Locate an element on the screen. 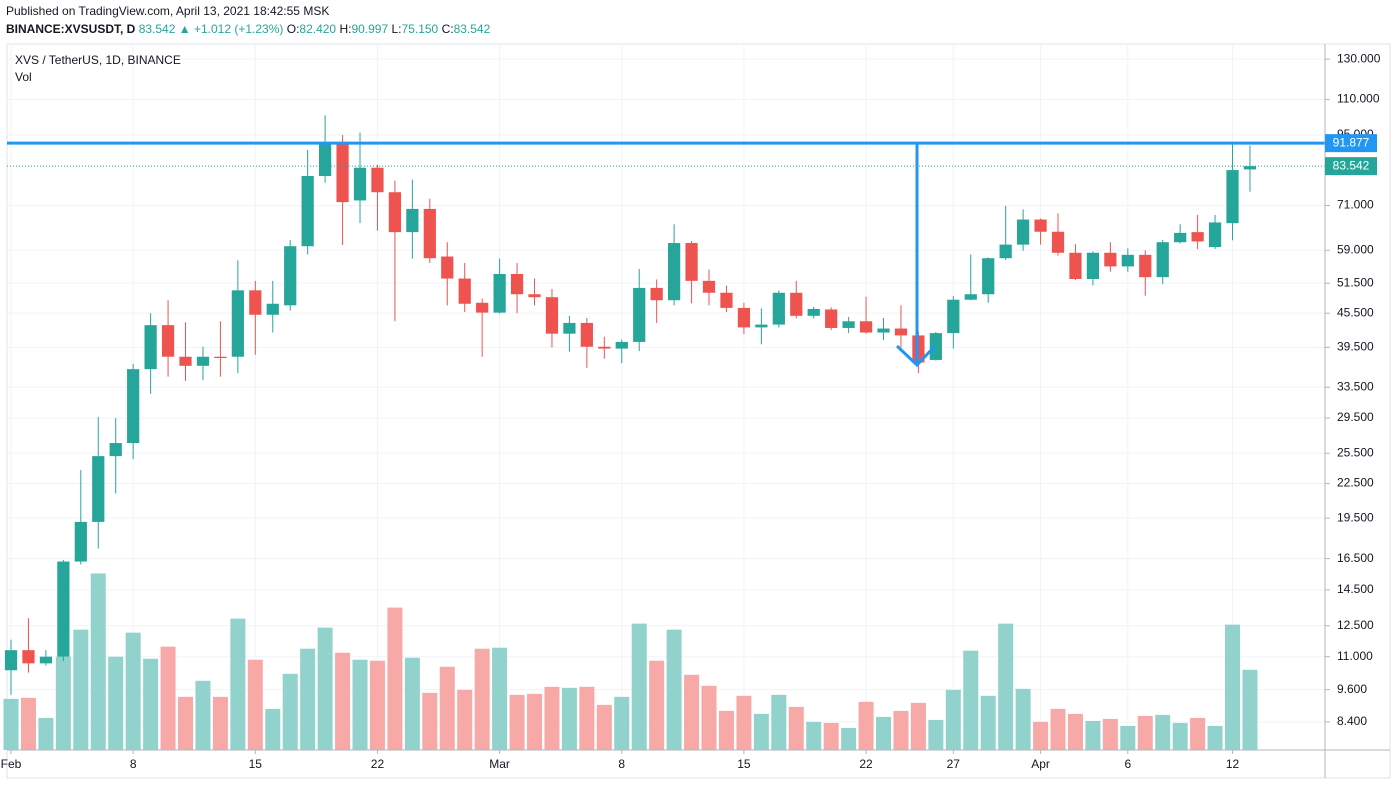  y-tick-label: 45.500 is located at coordinates (1355, 312).